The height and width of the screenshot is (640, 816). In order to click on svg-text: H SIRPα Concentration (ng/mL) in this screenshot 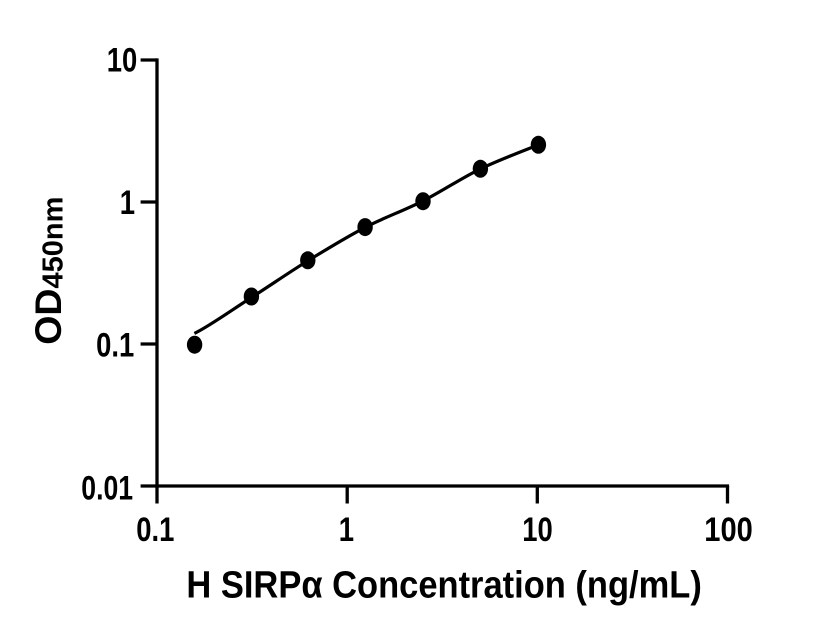, I will do `click(444, 585)`.